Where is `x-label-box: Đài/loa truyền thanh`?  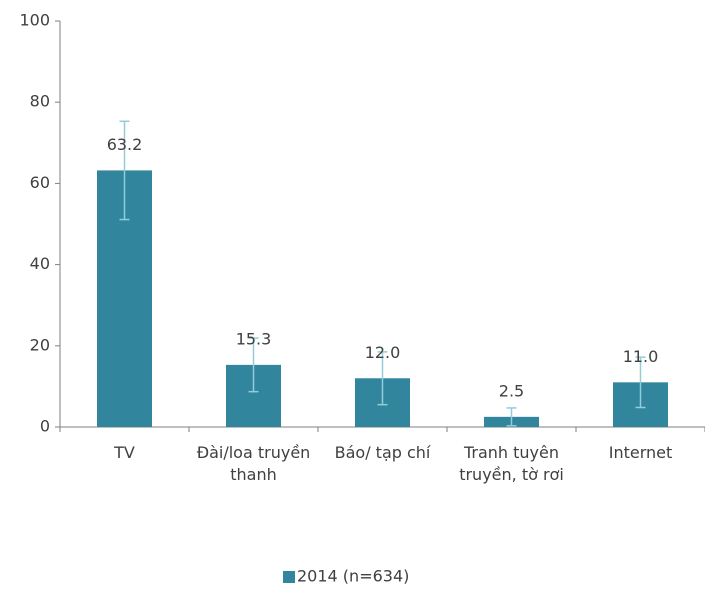 x-label-box: Đài/loa truyền thanh is located at coordinates (253, 463).